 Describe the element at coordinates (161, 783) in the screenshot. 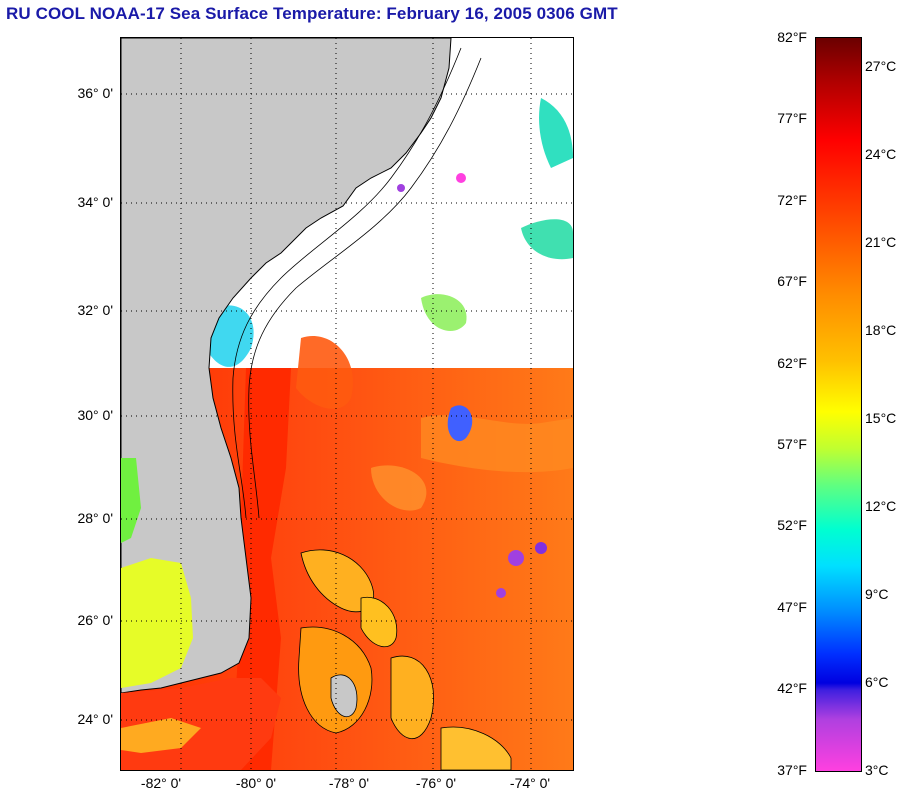

I see `lon-label-82: -82° 0'` at that location.